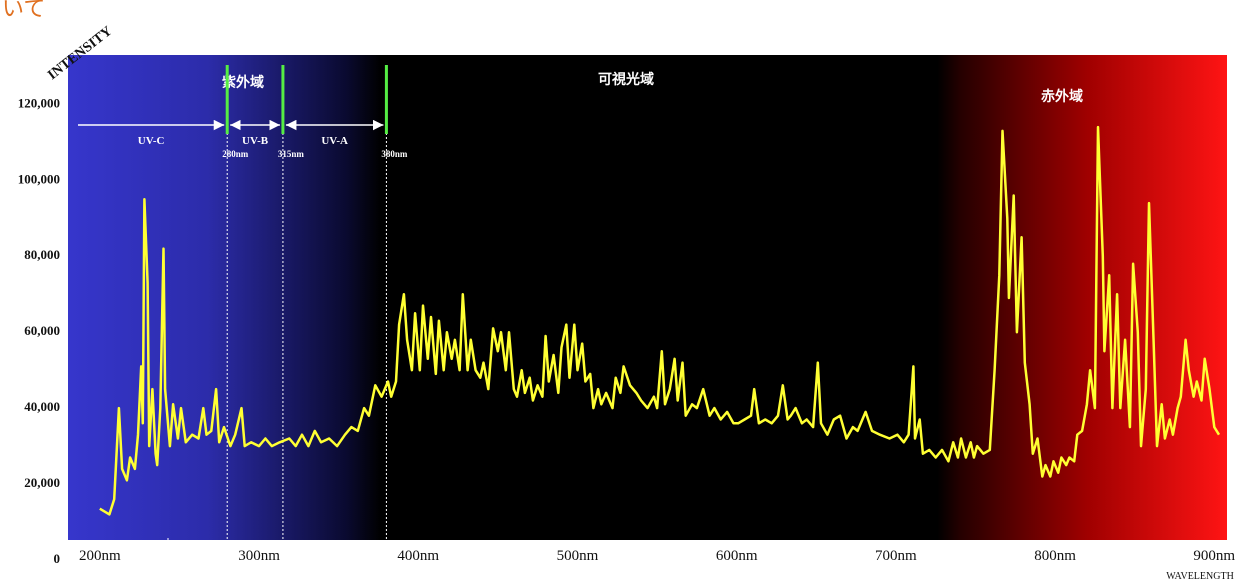 This screenshot has width=1243, height=583. What do you see at coordinates (578, 556) in the screenshot?
I see `x-tick-label: 500nm` at bounding box center [578, 556].